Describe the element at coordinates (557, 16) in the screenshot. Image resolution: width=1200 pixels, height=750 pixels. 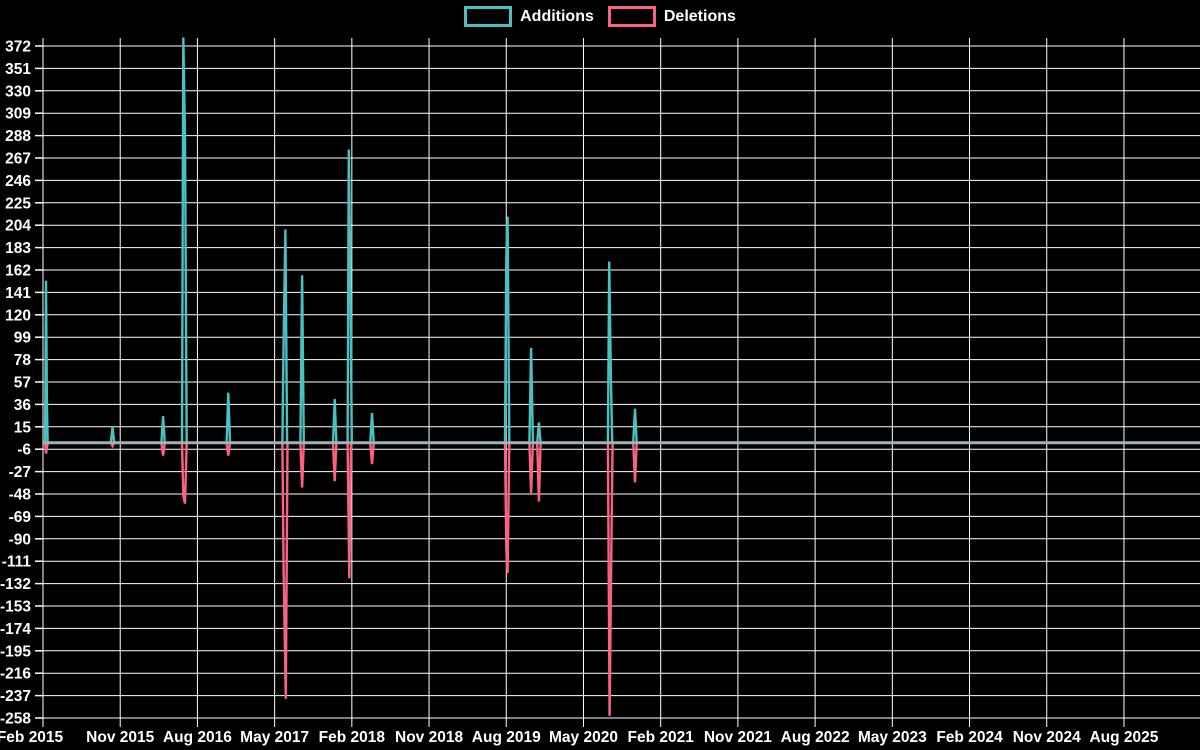
I see `legend-label-additions: Additions` at that location.